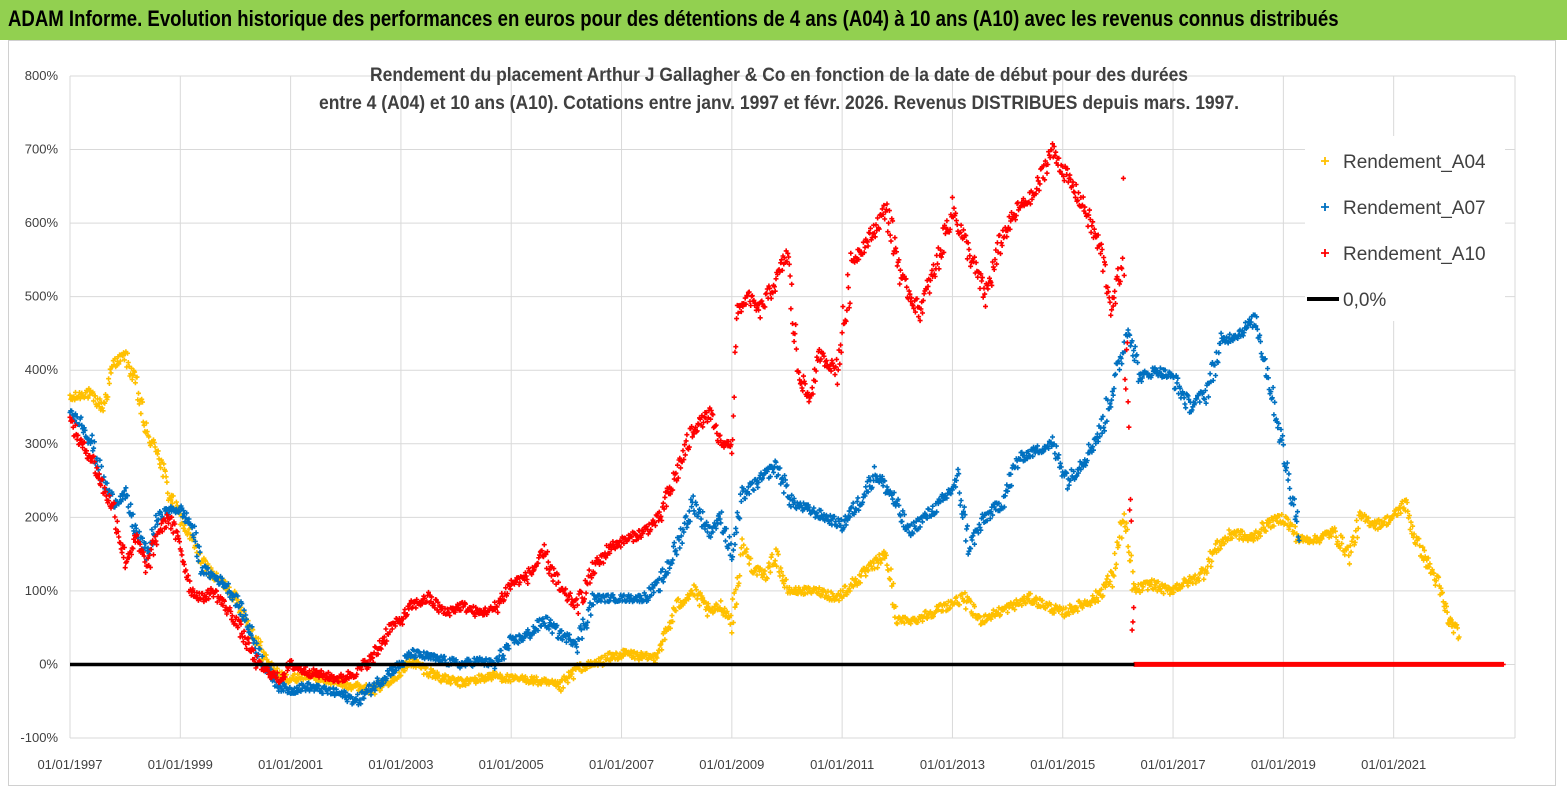  I want to click on y-tick-label: 200%, so click(42, 516).